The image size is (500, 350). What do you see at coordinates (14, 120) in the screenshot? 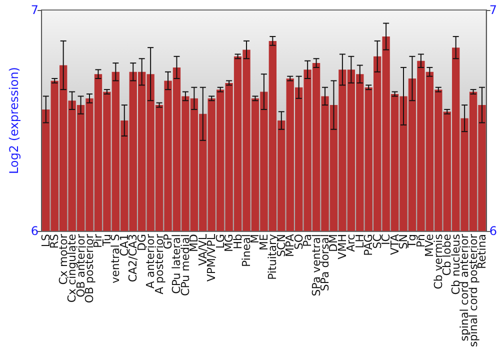
I see `y-axis-title: Log2 (expression)` at bounding box center [14, 120].